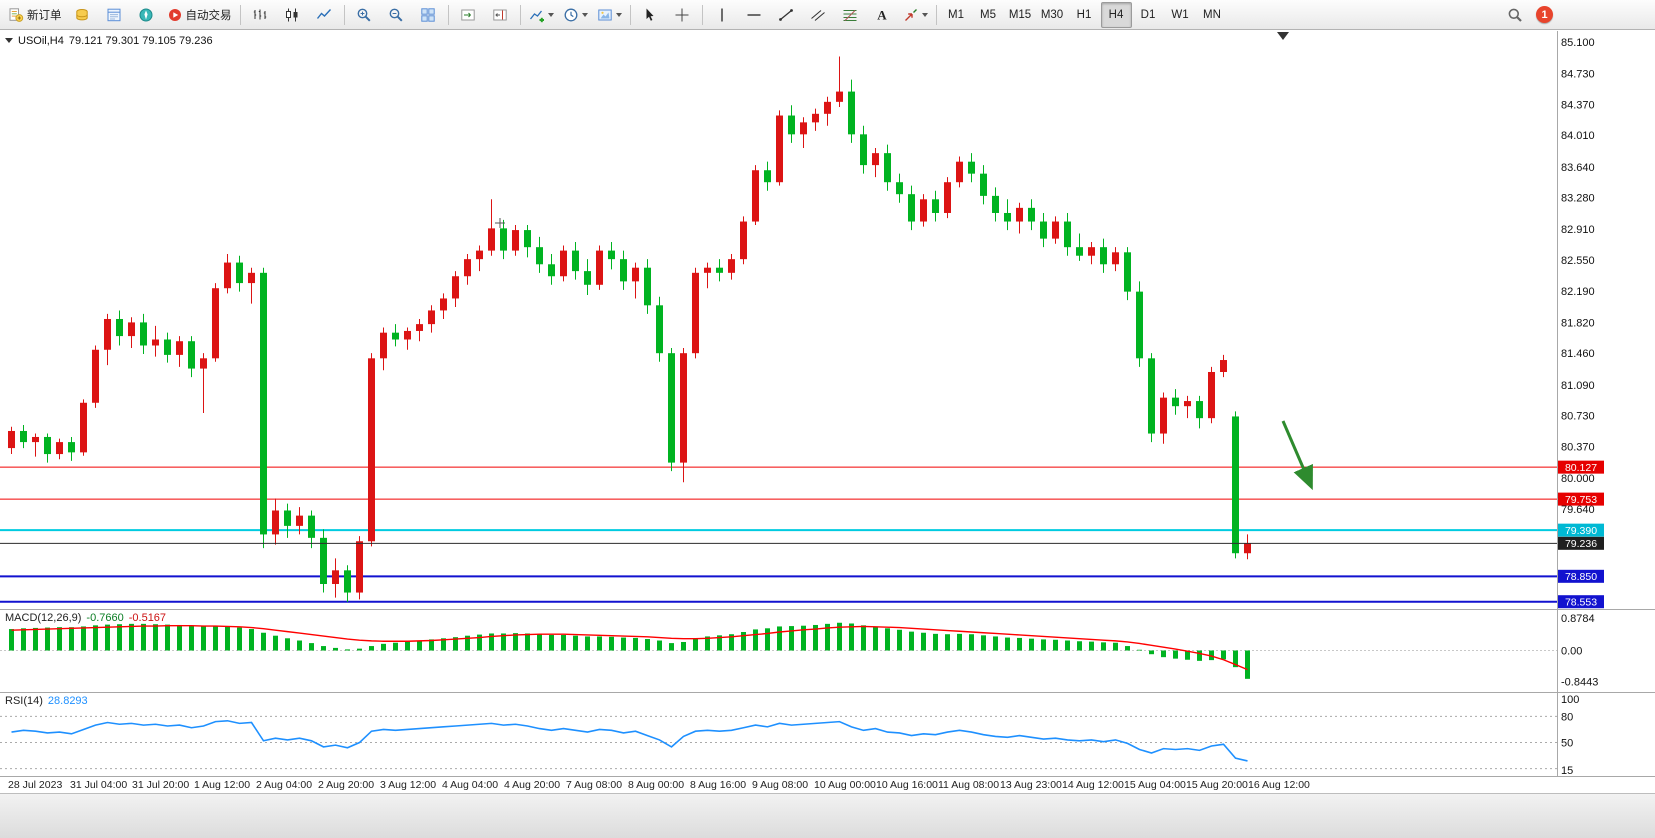  Describe the element at coordinates (1093, 785) in the screenshot. I see `svg-text: 14 Aug 12:00` at that location.